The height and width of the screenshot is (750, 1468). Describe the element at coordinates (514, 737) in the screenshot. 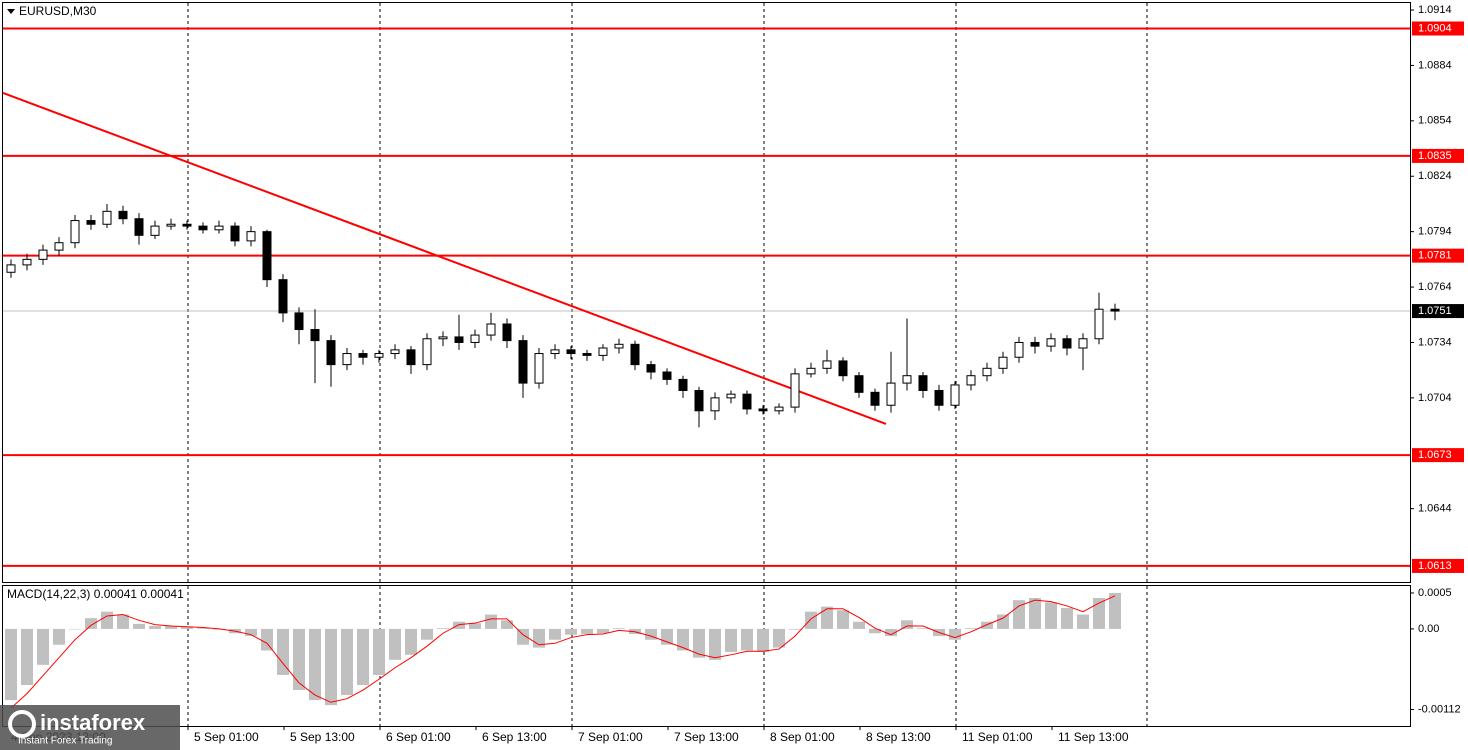

I see `x-tick-label: 6 Sep 13:00` at that location.